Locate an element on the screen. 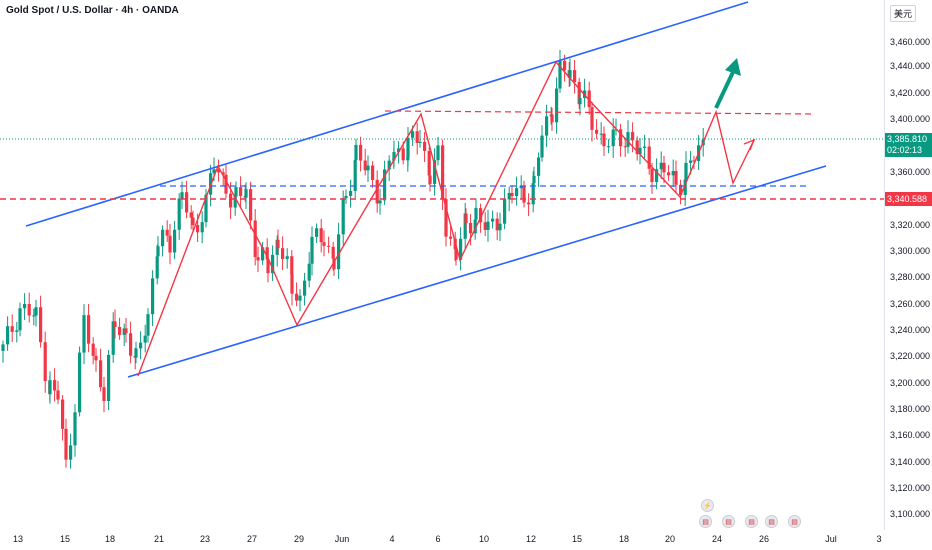 This screenshot has height=550, width=932. time-label: 29 is located at coordinates (299, 539).